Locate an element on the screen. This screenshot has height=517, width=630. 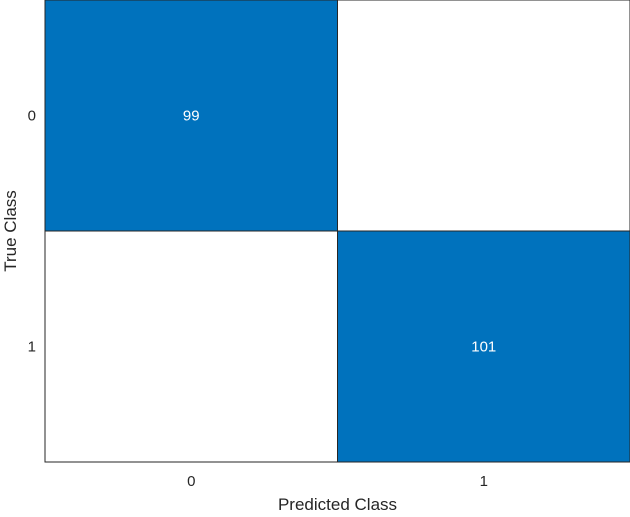
y-tick-label: 0 is located at coordinates (32, 116).